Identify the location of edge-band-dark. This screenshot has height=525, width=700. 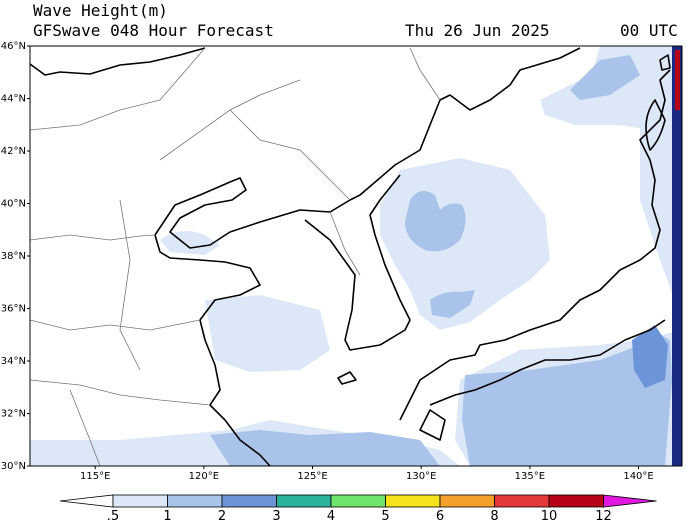
(677, 256).